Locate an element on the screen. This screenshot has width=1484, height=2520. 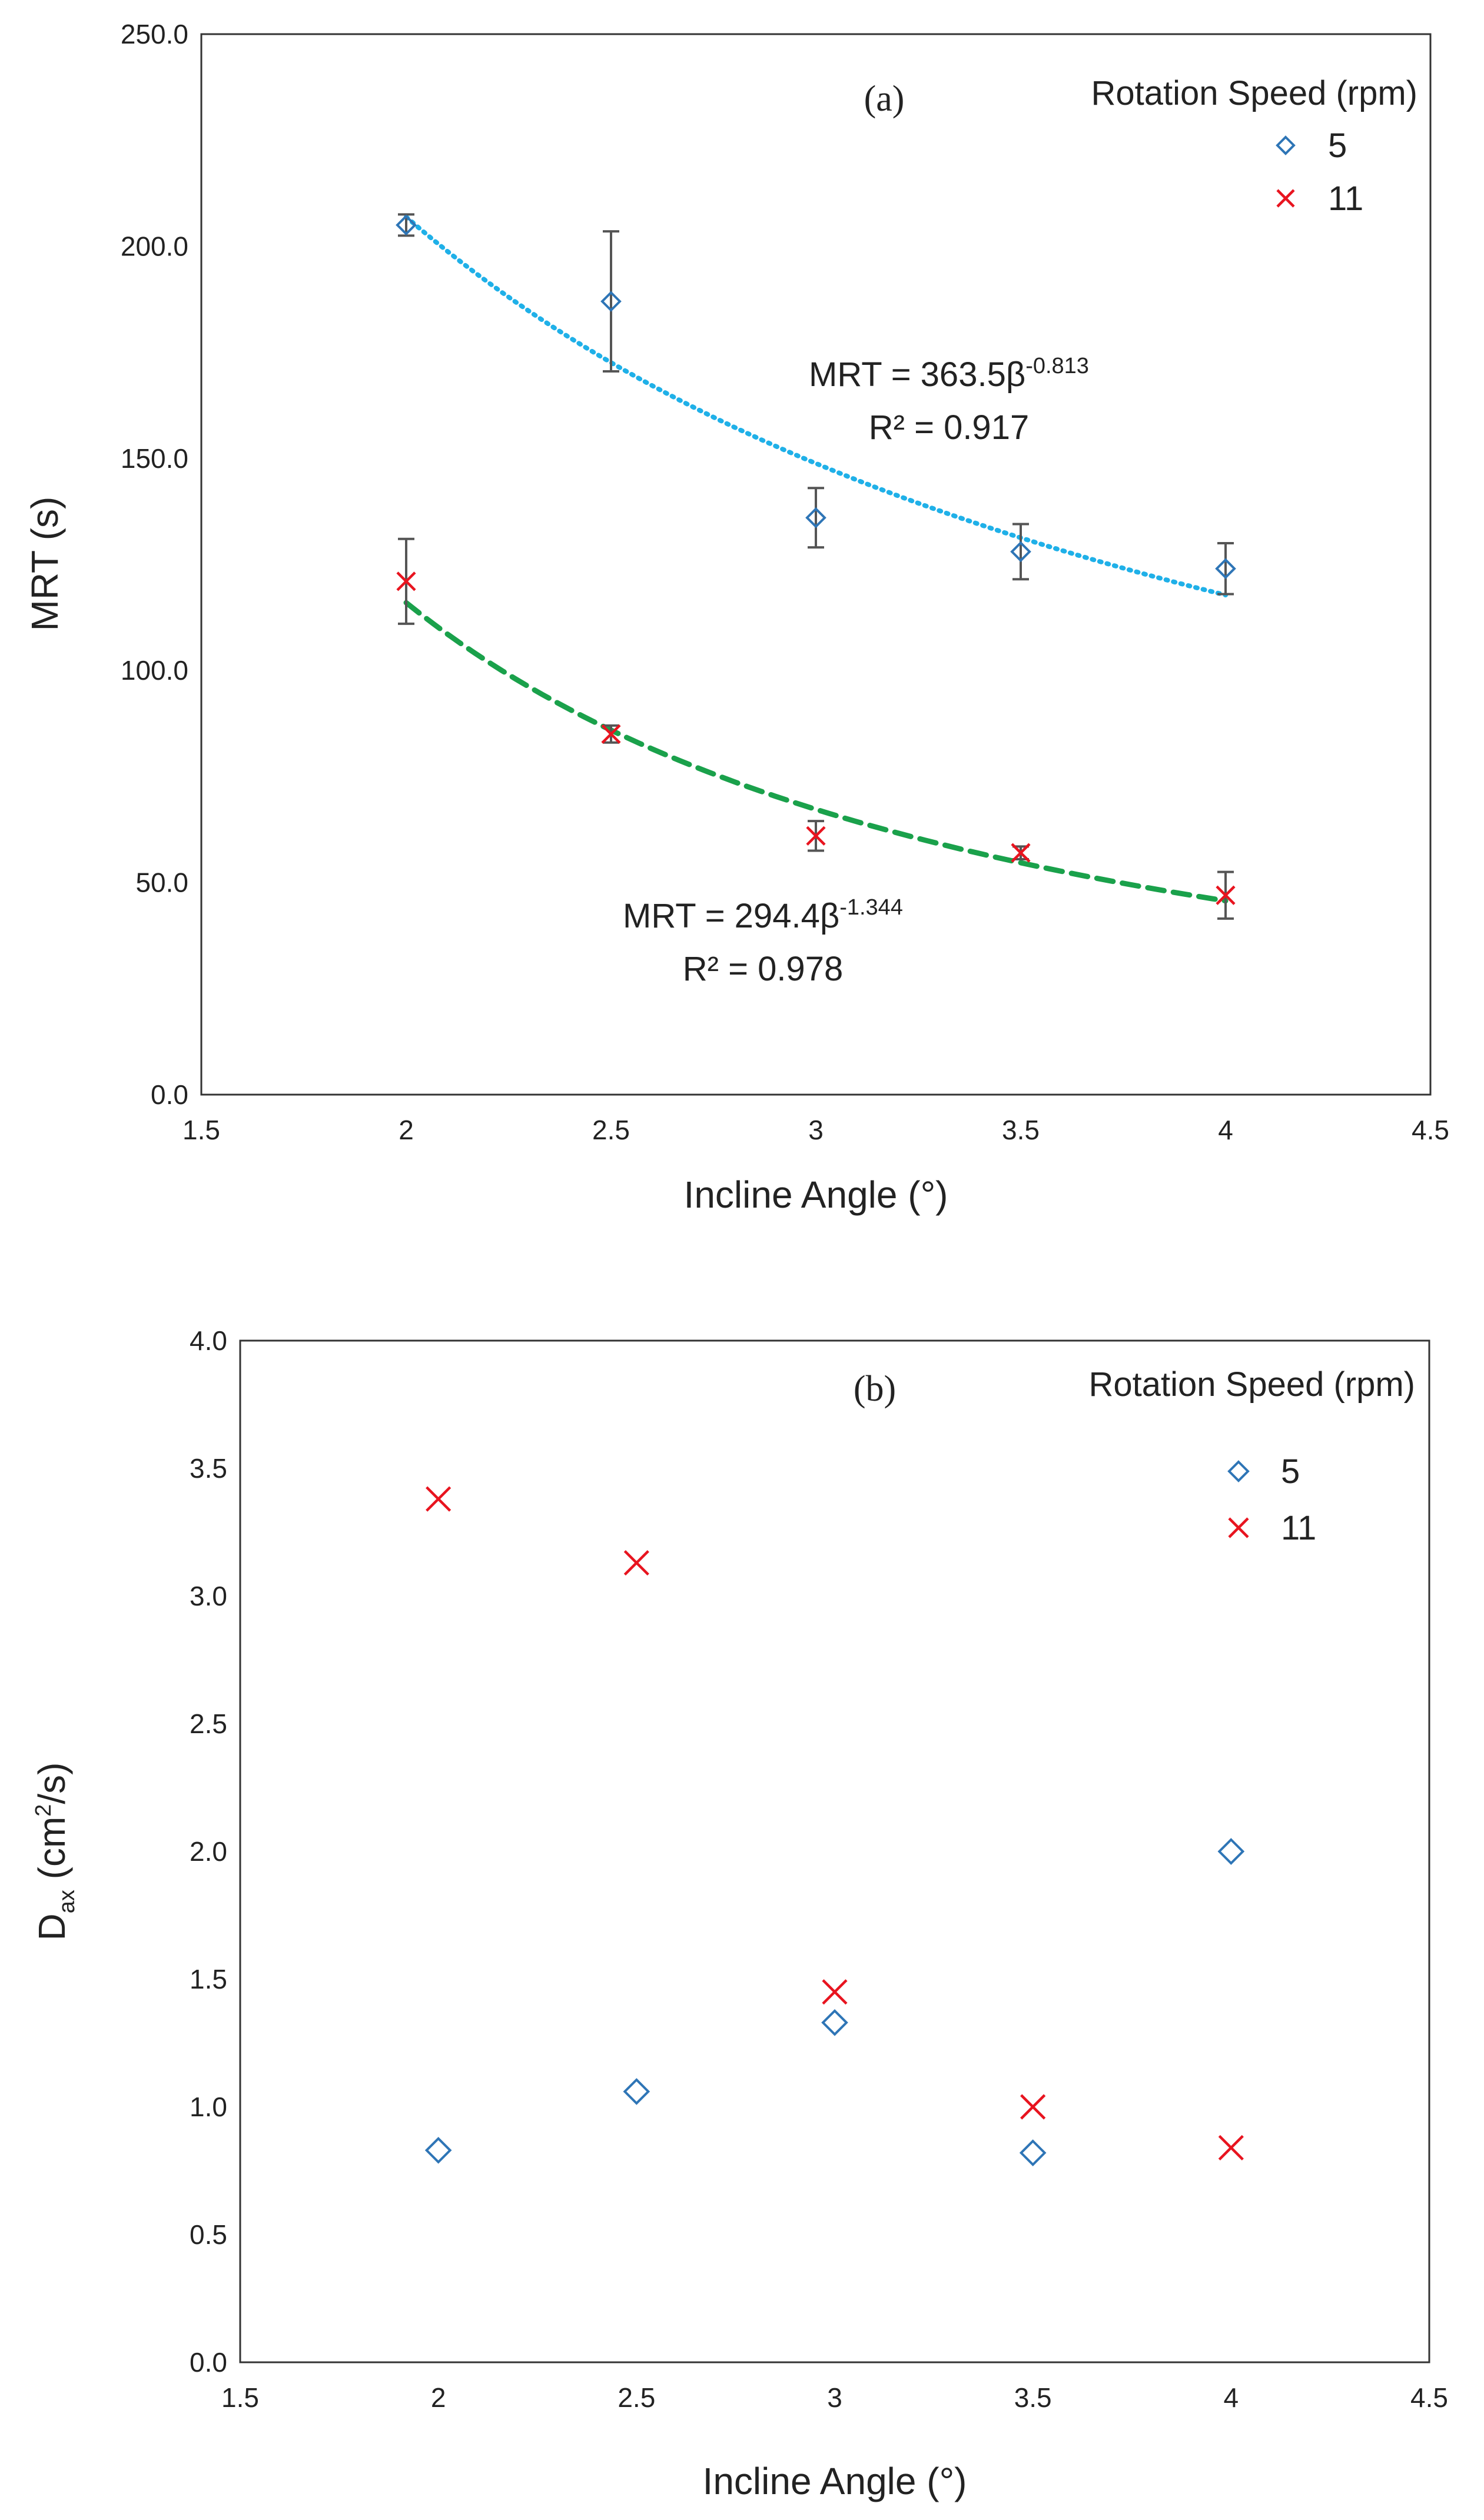
y-tick-label: 2.0 is located at coordinates (209, 1851).